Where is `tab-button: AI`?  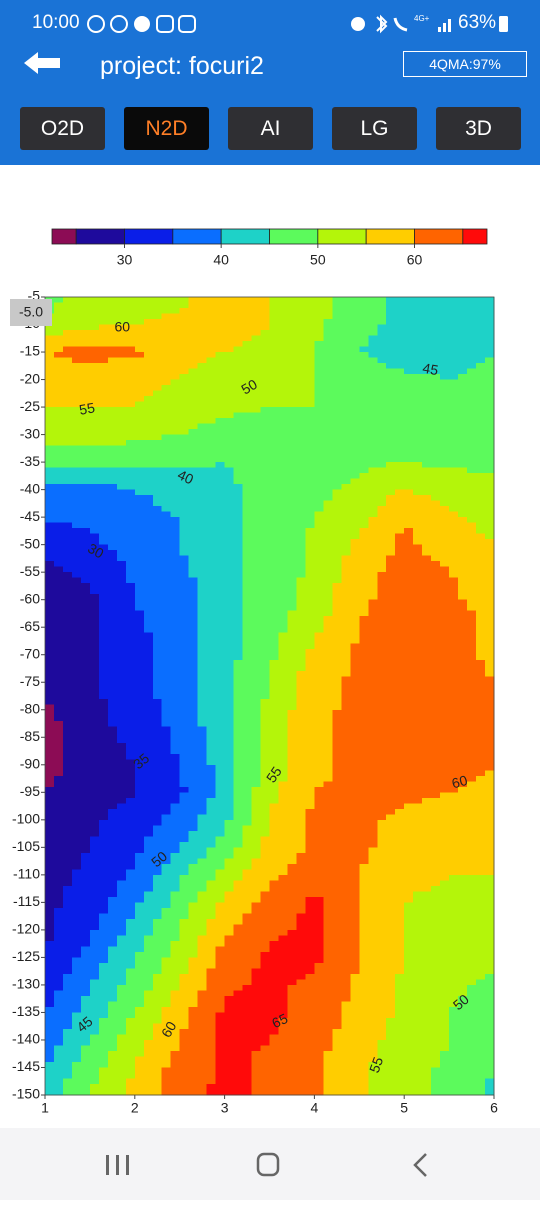 tab-button: AI is located at coordinates (270, 128).